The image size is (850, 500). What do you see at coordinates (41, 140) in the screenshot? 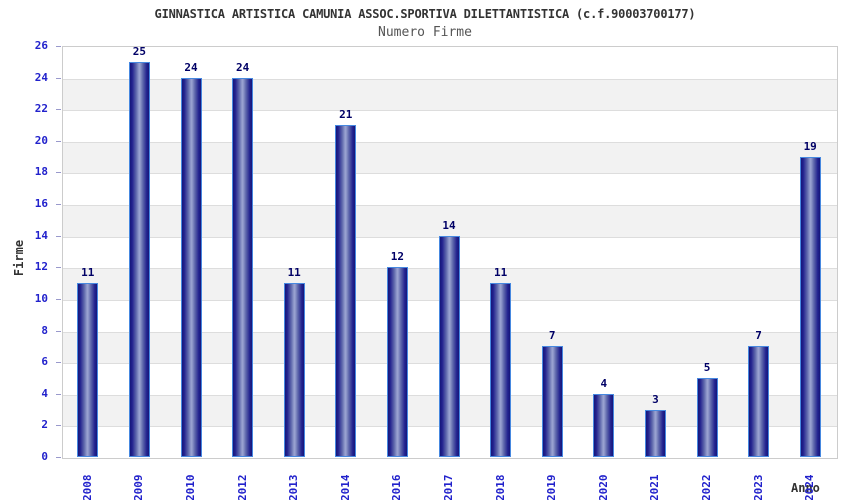
I see `y-tick-label: 20` at bounding box center [41, 140].